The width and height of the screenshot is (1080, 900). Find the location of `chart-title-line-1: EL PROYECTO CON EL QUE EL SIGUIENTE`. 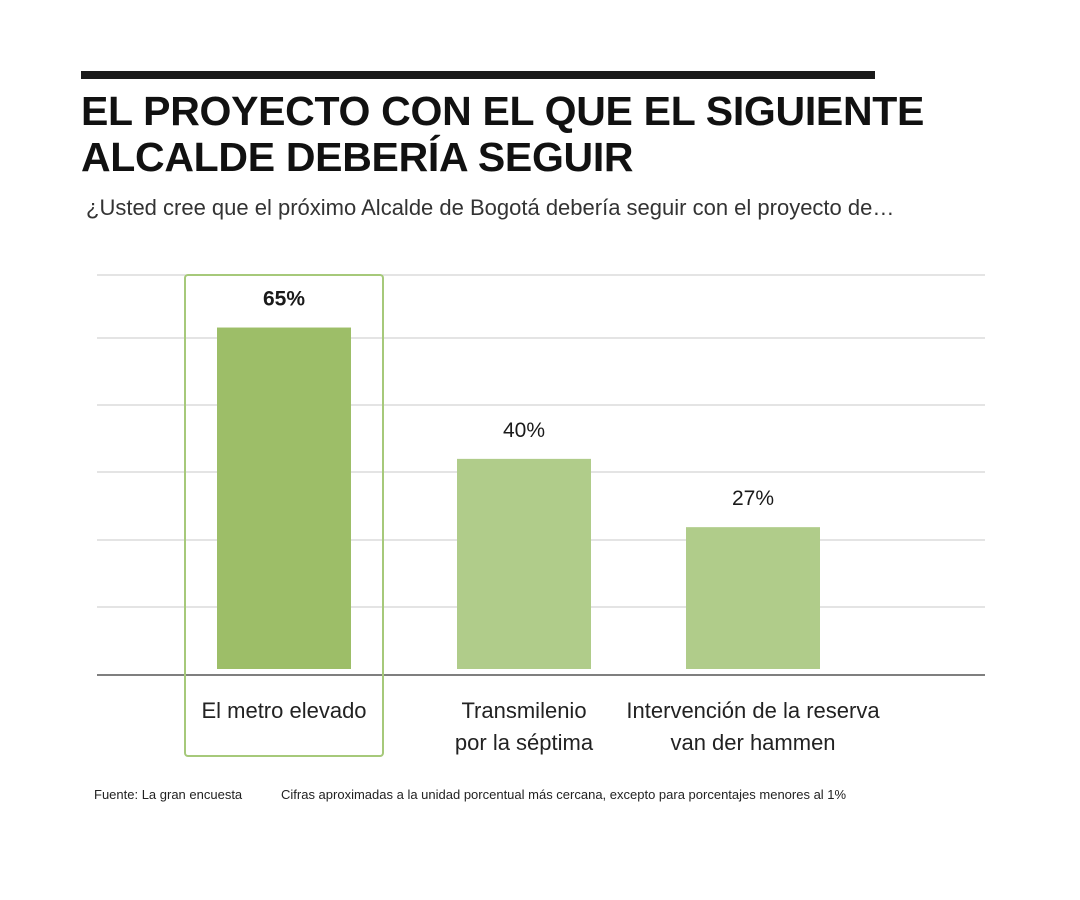

chart-title-line-1: EL PROYECTO CON EL QUE EL SIGUIENTE is located at coordinates (503, 111).